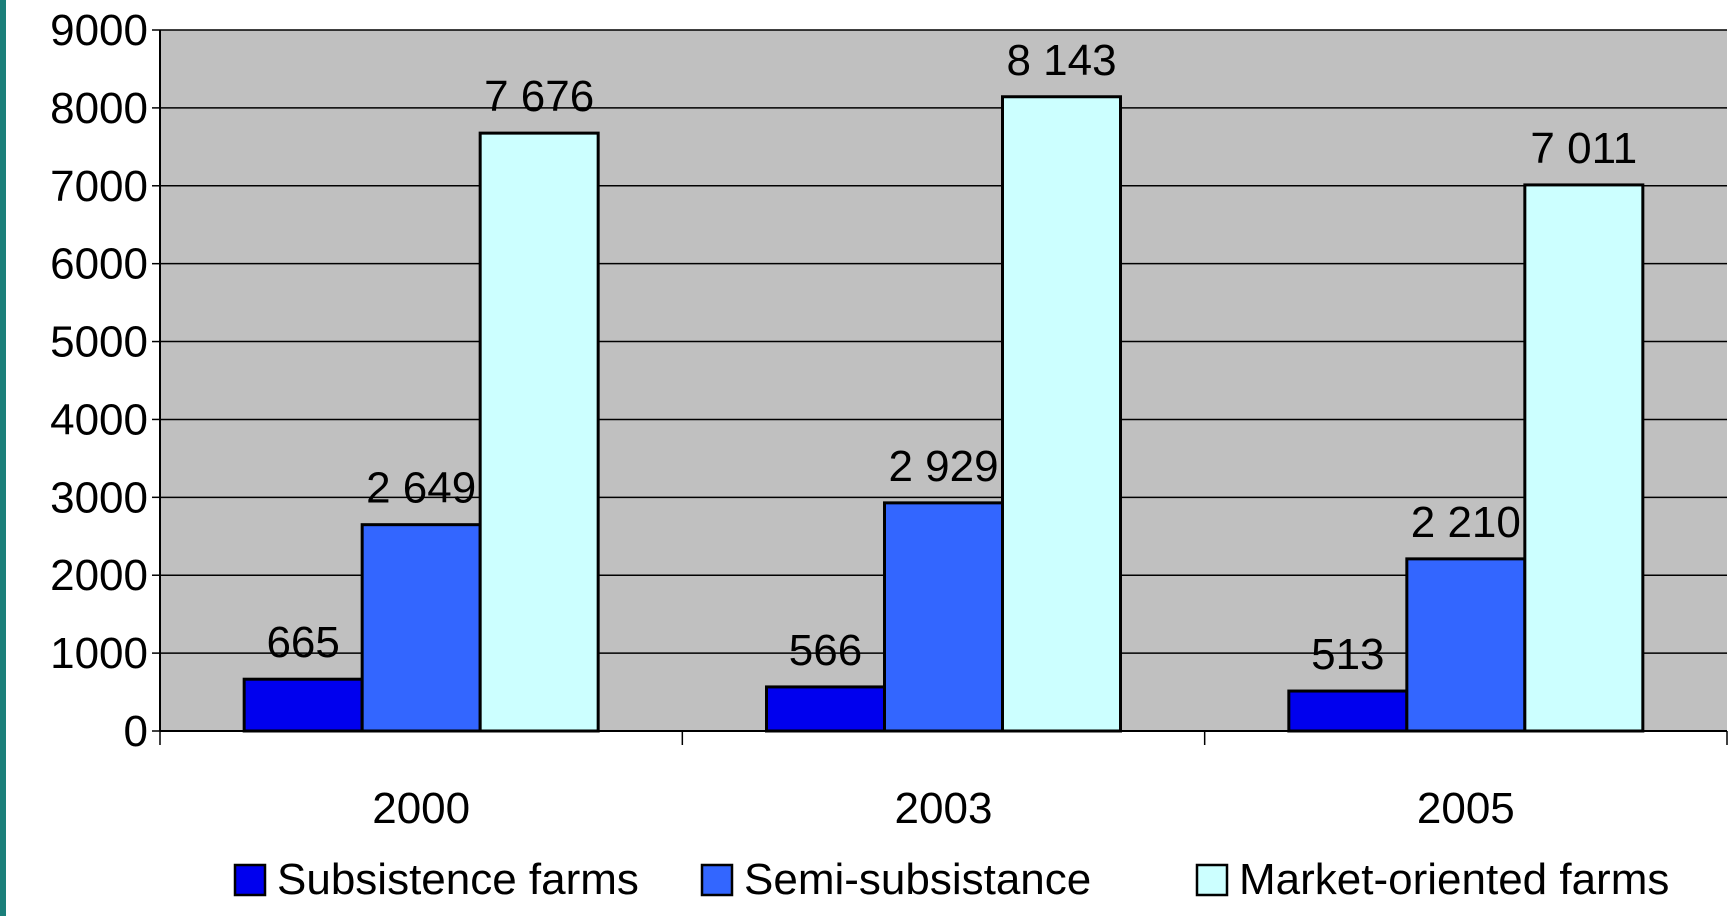 The image size is (1730, 916). Describe the element at coordinates (99, 186) in the screenshot. I see `y-tick-label: 7000` at that location.